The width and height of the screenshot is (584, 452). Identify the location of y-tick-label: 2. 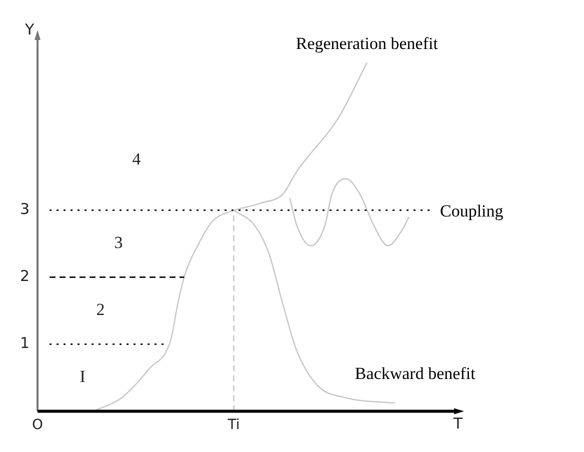
(25, 276).